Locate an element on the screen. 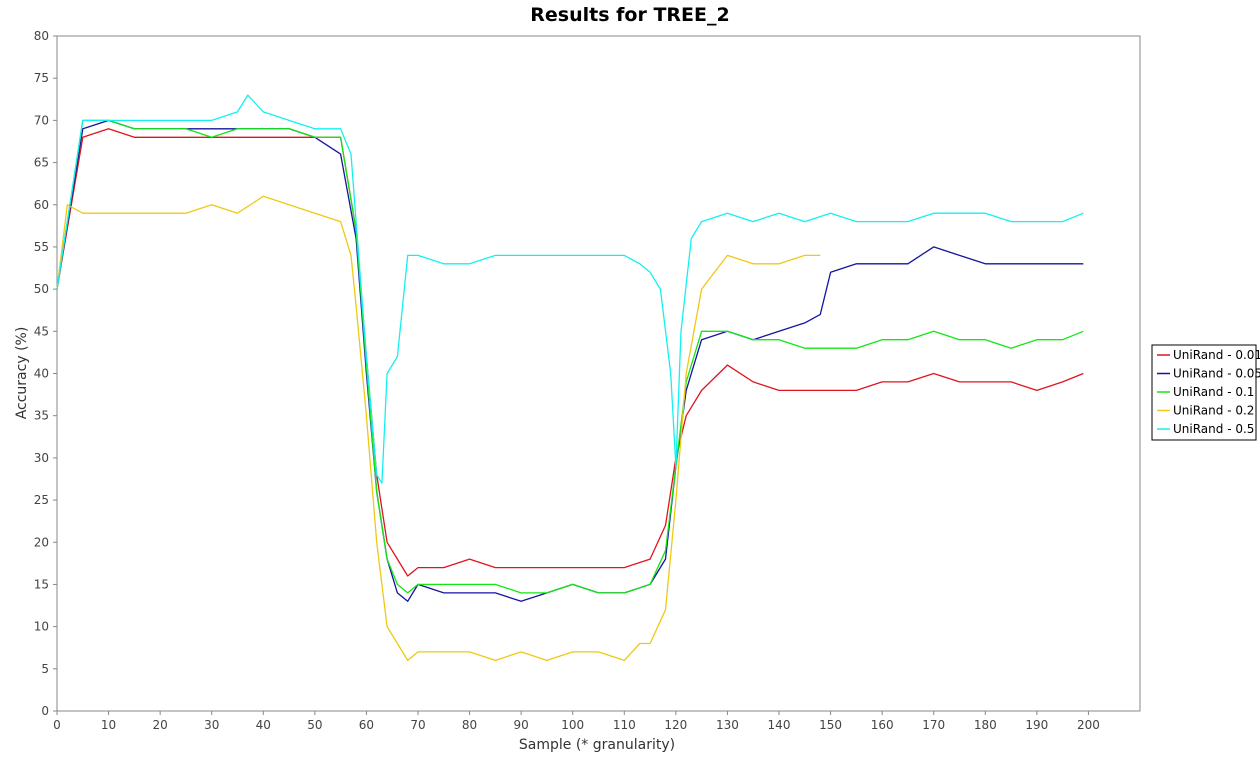  x-tick-label: 50 is located at coordinates (314, 725).